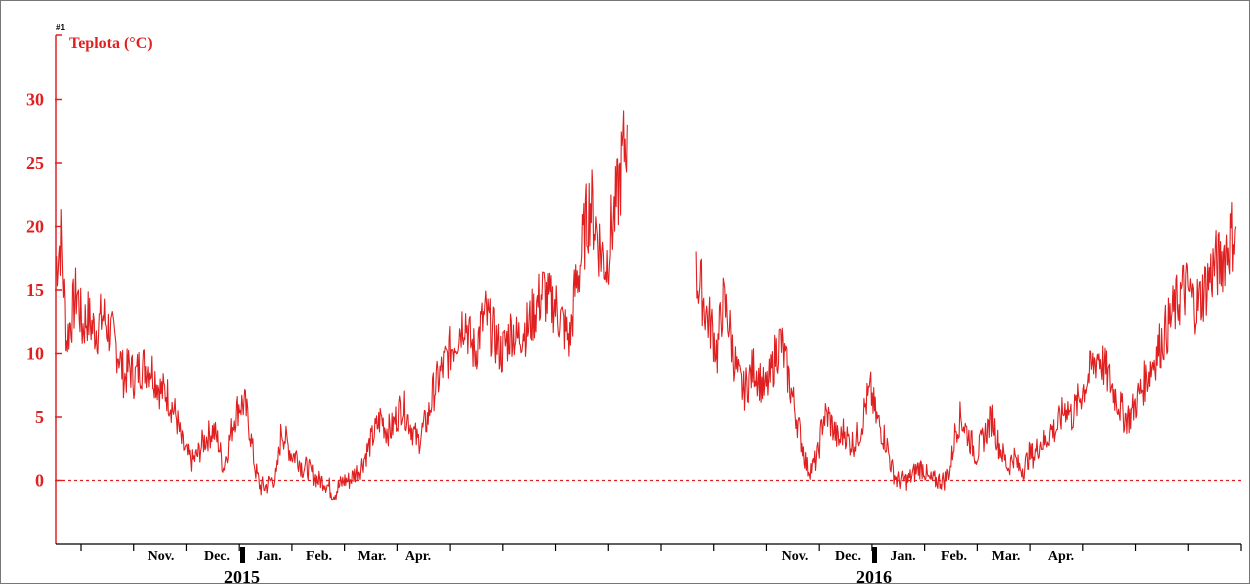 The height and width of the screenshot is (585, 1250). I want to click on y-tick-label: 10, so click(35, 354).